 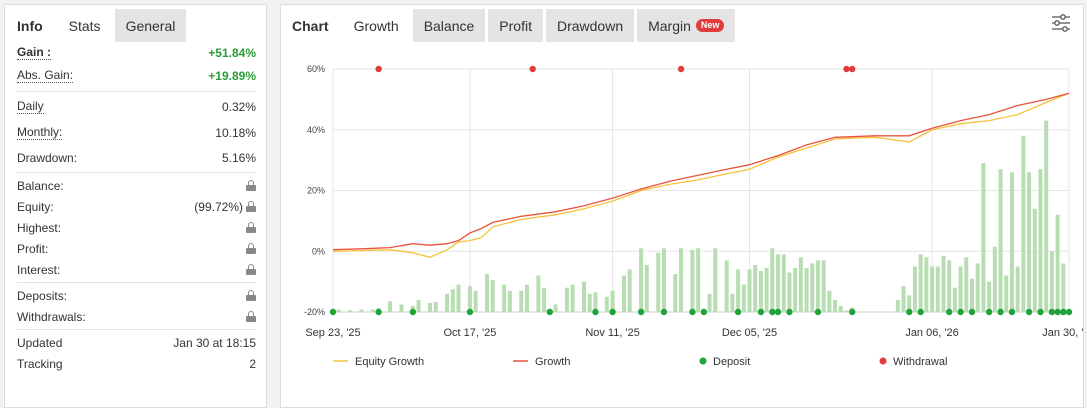 I want to click on legend-deposit: Deposit, so click(x=724, y=362).